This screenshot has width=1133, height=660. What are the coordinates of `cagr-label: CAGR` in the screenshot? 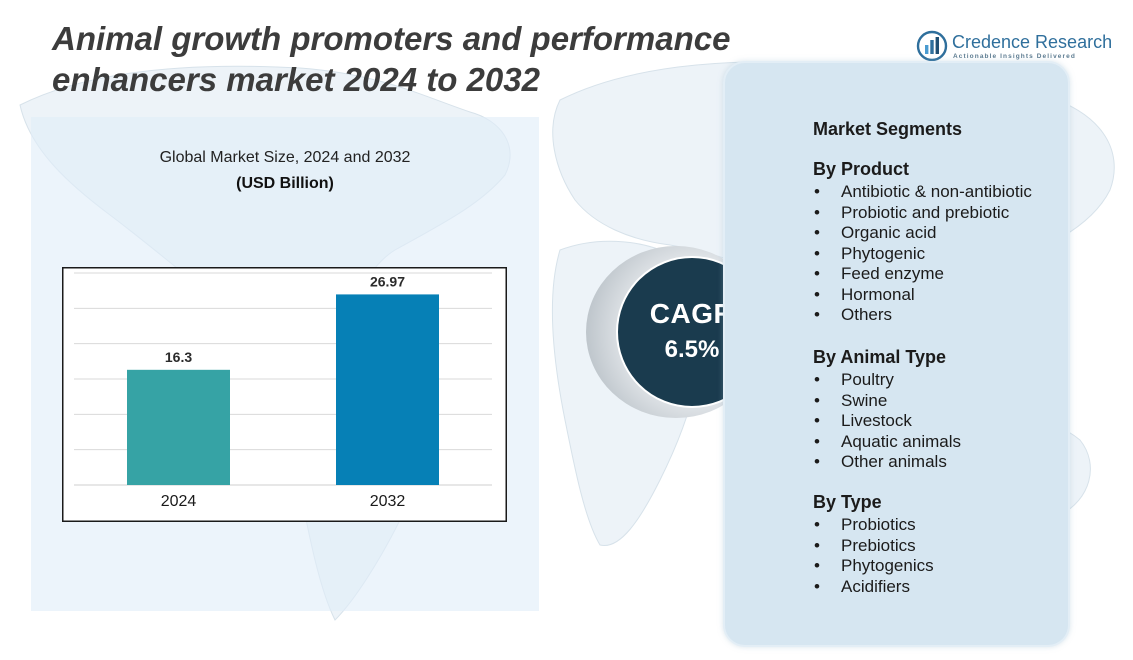 It's located at (692, 313).